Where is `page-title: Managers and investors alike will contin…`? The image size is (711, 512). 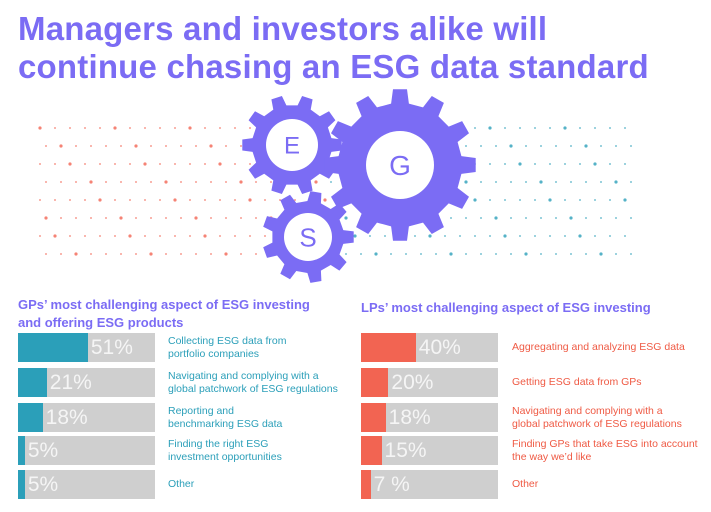
page-title: Managers and investors alike will contin… is located at coordinates (333, 47).